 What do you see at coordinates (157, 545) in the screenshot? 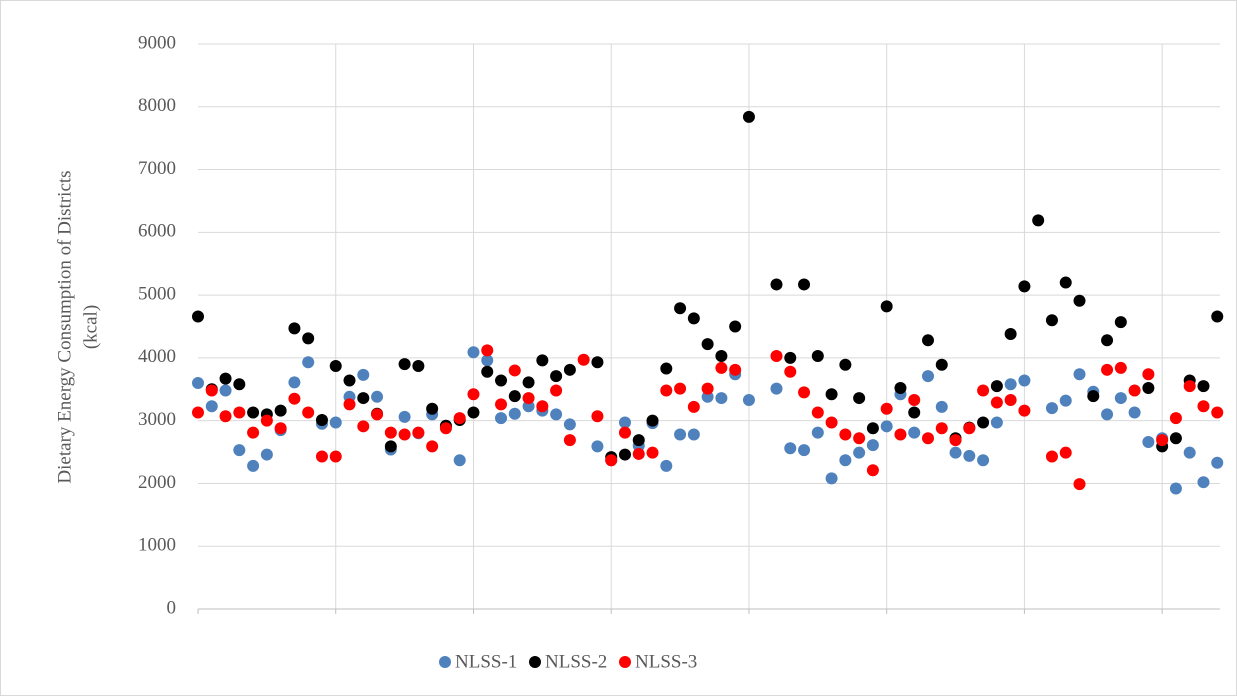
I see `y-tick-label: 1000` at bounding box center [157, 545].